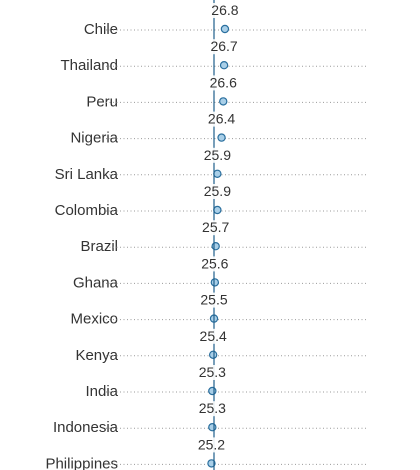 This screenshot has height=470, width=420. Describe the element at coordinates (87, 210) in the screenshot. I see `category-label: Colombia` at that location.